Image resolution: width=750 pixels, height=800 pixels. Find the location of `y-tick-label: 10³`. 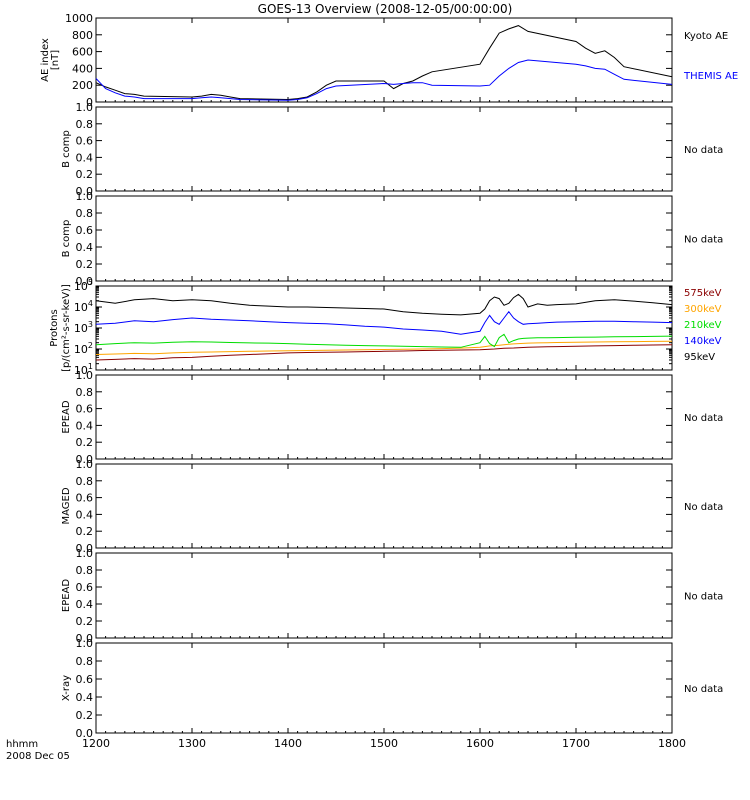

y-tick-label: 10³ is located at coordinates (83, 327).